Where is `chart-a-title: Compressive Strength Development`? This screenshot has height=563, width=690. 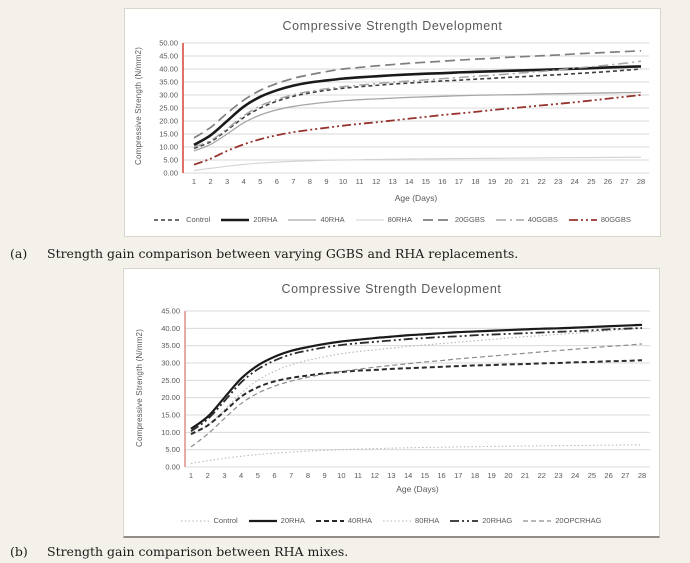
chart-a-title: Compressive Strength Development is located at coordinates (392, 26).